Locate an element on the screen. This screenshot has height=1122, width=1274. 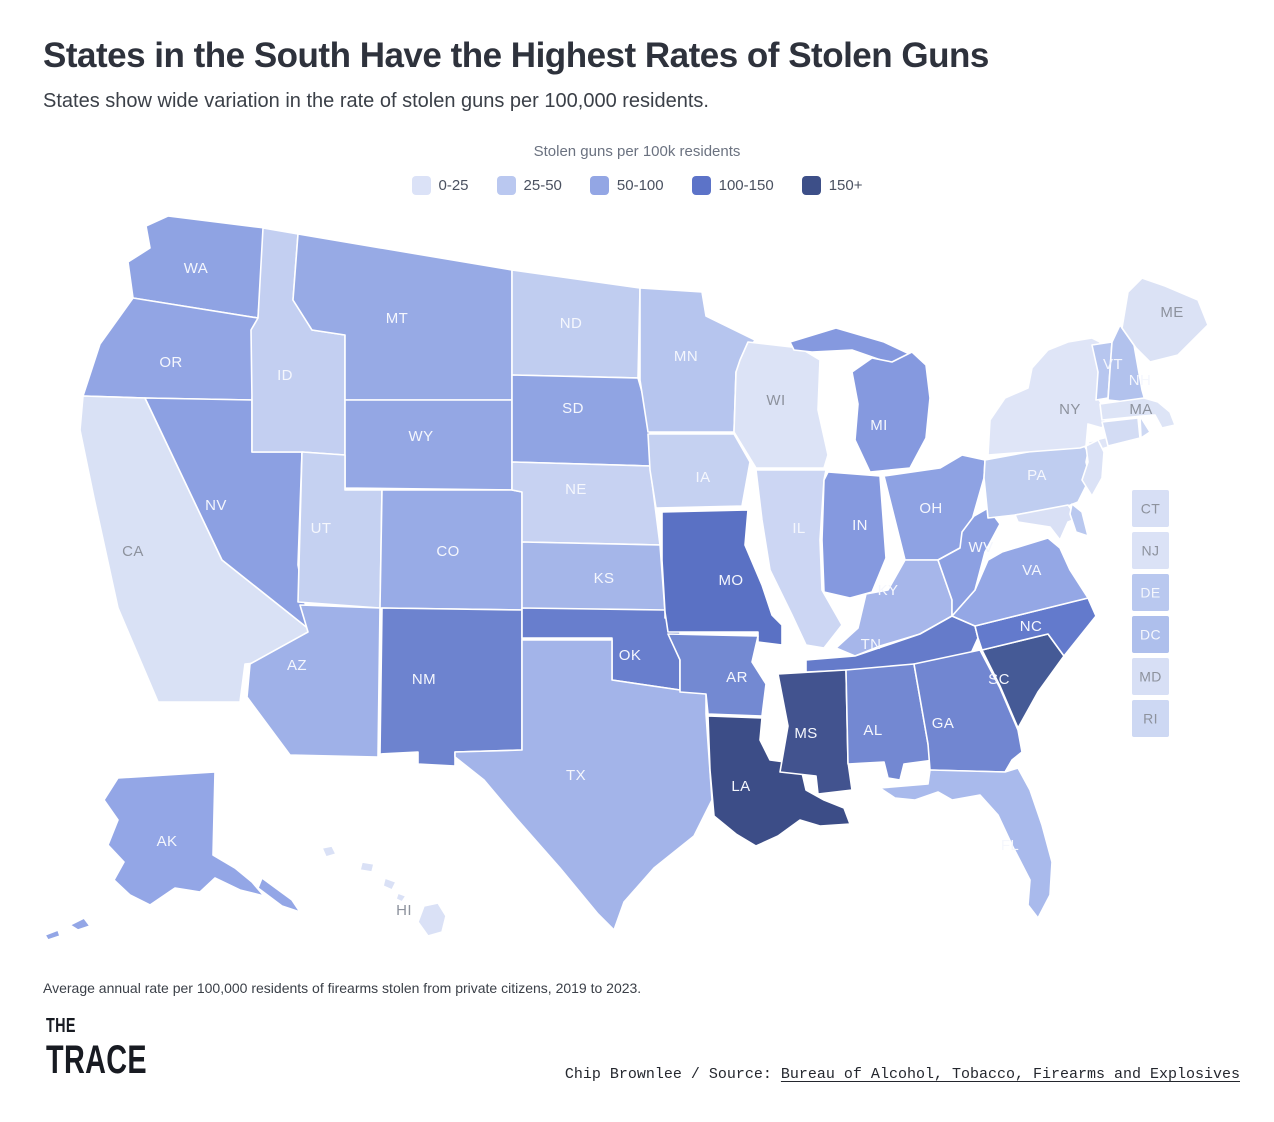
legend-item-150+: 150+ is located at coordinates (832, 185).